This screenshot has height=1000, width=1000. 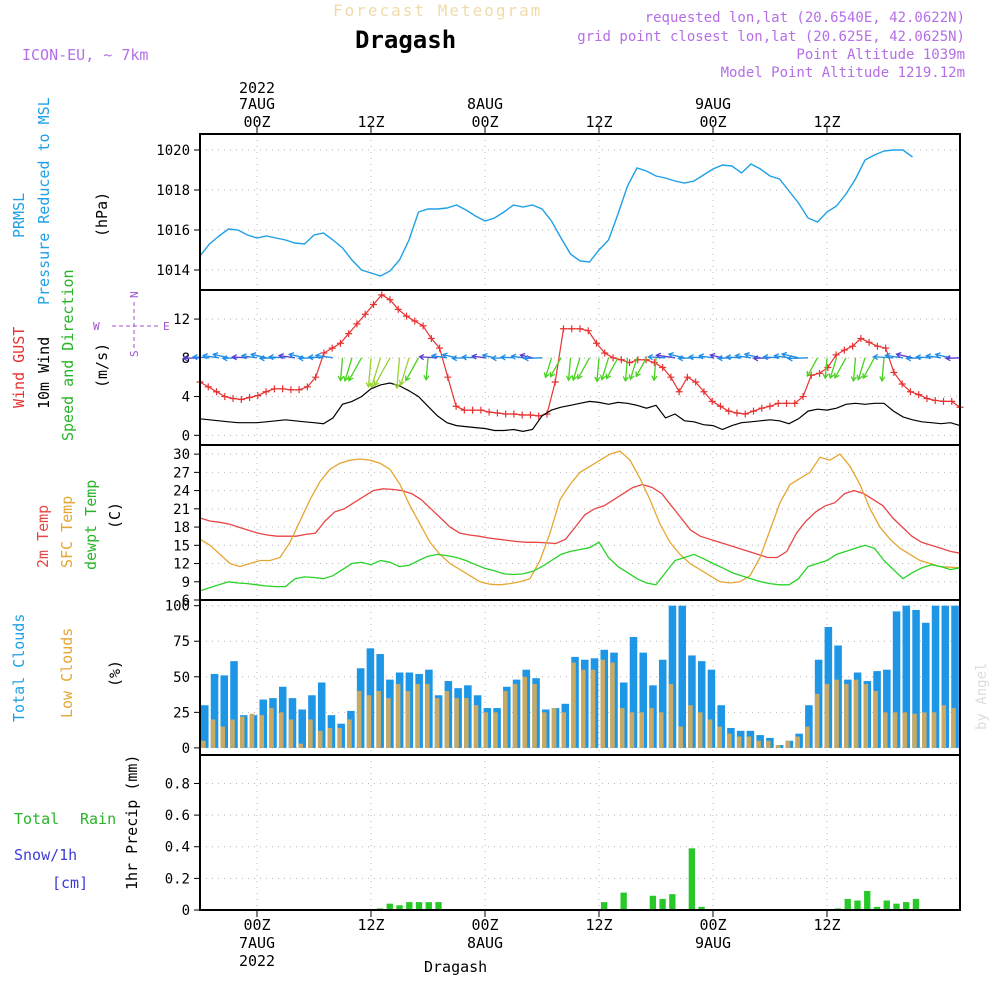 I want to click on compass-w: W, so click(x=96, y=326).